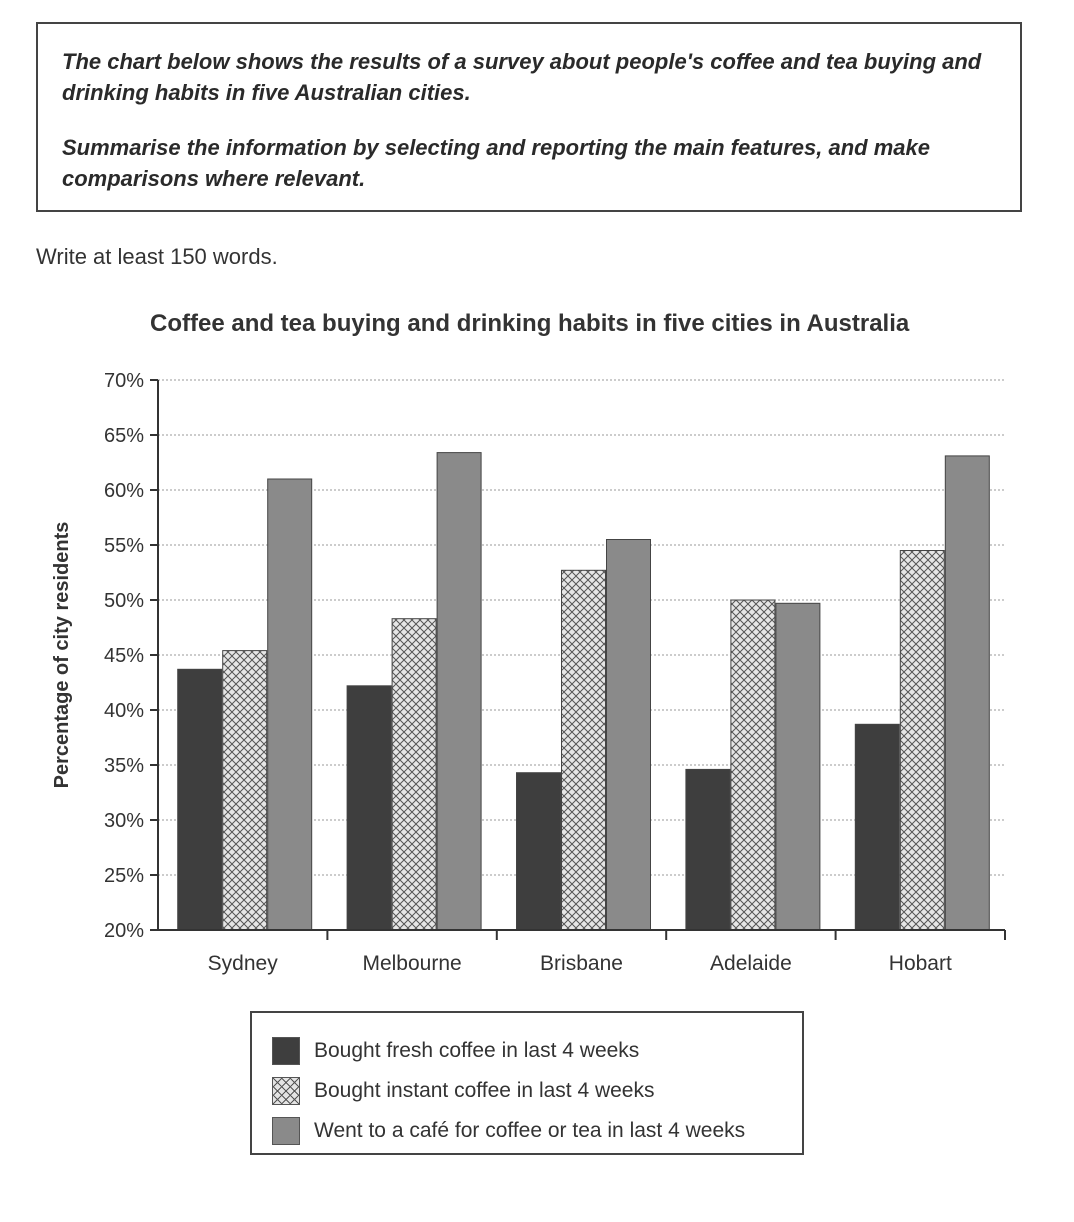 This screenshot has height=1222, width=1074. Describe the element at coordinates (484, 1090) in the screenshot. I see `legend-label-instant: Bought instant coffee in last 4 weeks` at that location.